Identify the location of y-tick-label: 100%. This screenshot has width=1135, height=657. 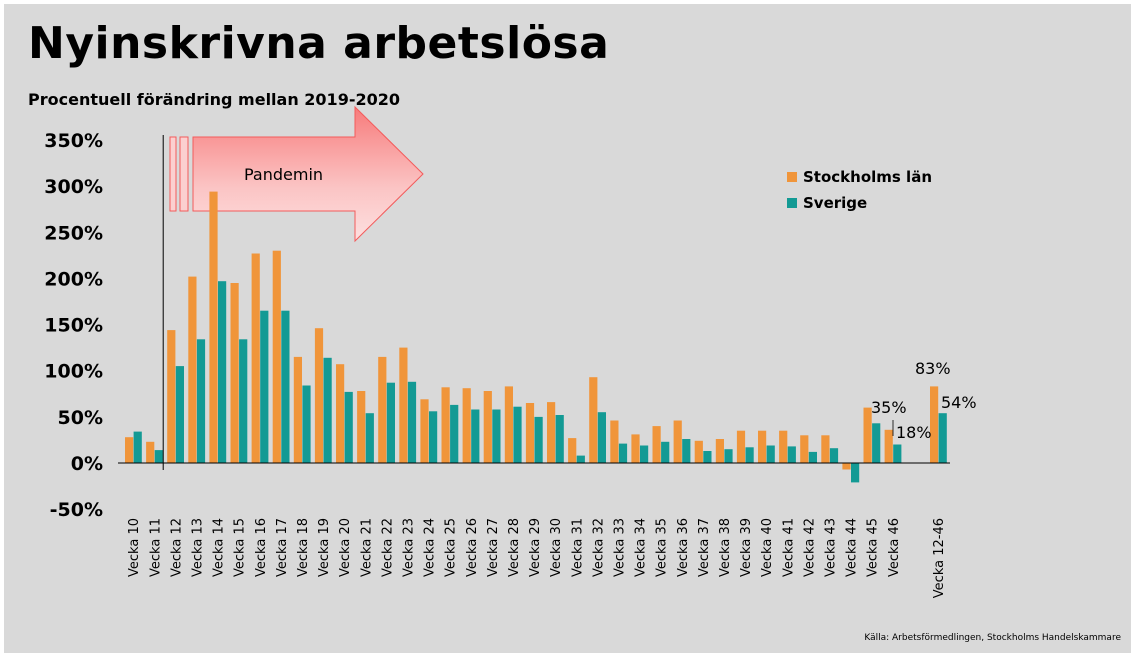
(73, 372).